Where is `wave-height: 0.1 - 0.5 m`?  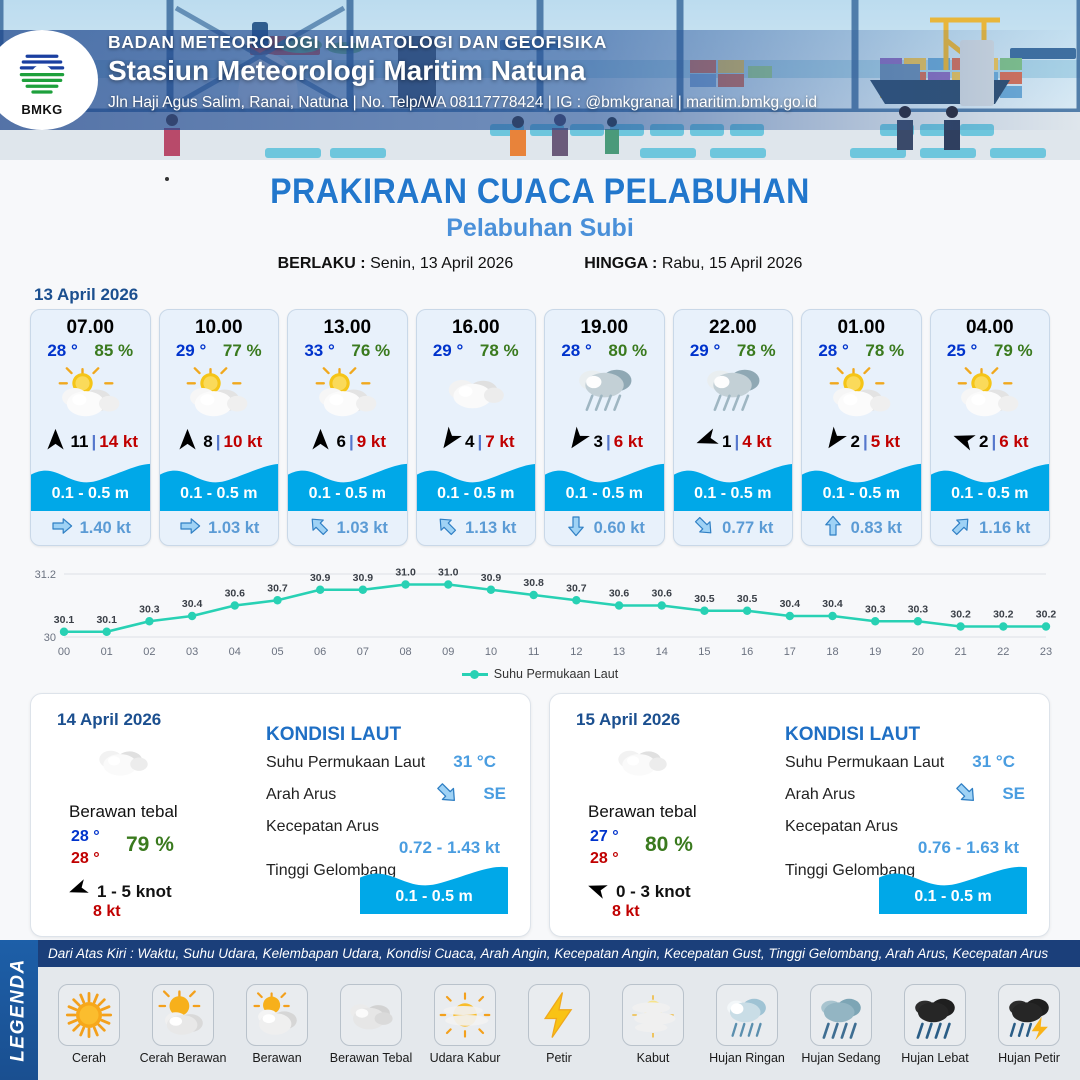
wave-height: 0.1 - 0.5 m is located at coordinates (219, 493).